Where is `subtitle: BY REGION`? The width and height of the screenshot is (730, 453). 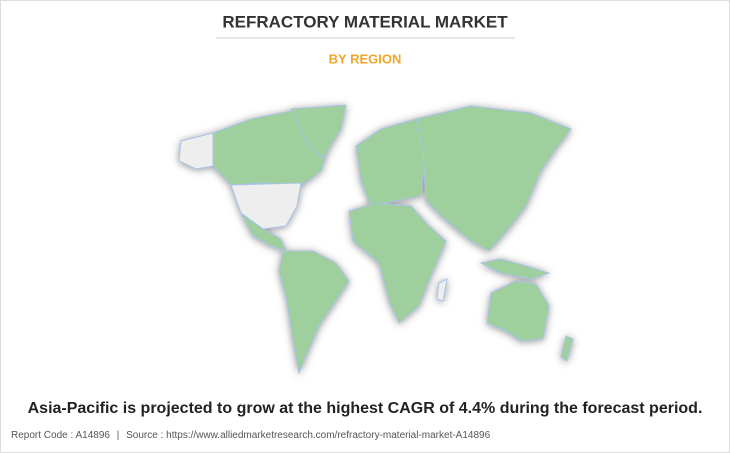 subtitle: BY REGION is located at coordinates (365, 58).